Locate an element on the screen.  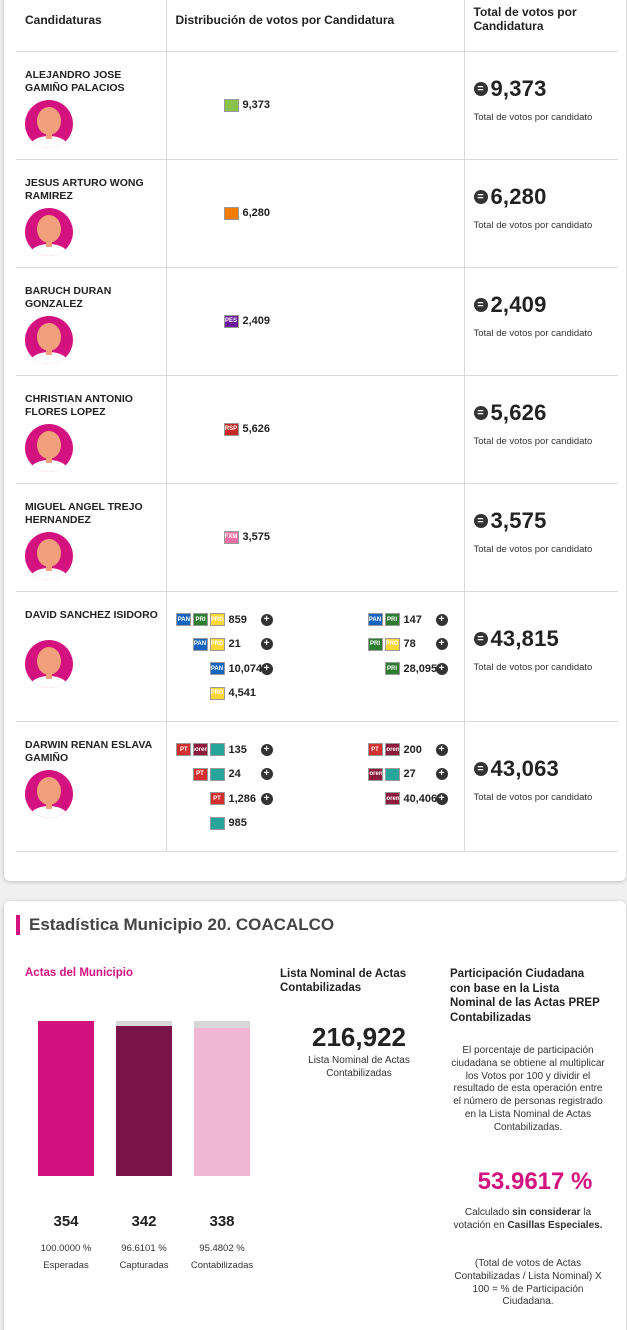
candidate-cell: DARWIN RENAN ESLAVA GAMIÑO is located at coordinates (91, 786).